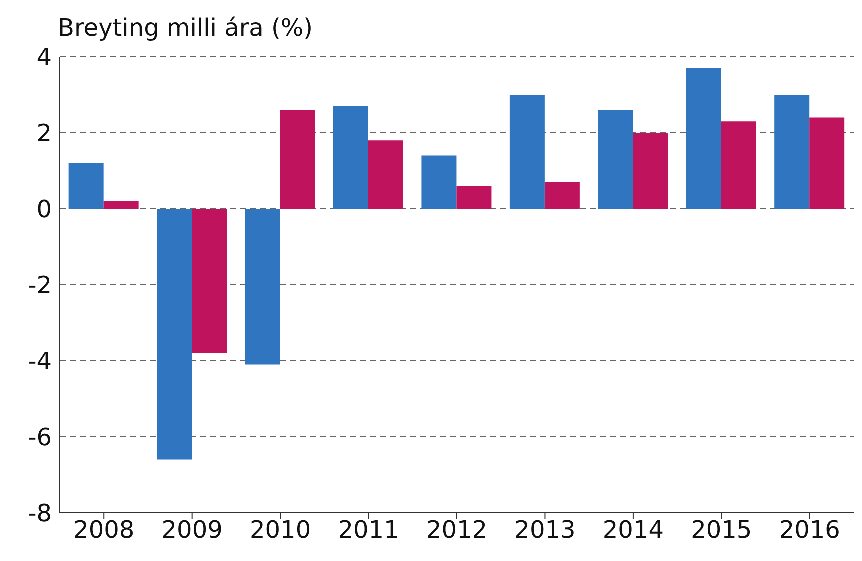 Image resolution: width=862 pixels, height=561 pixels. Describe the element at coordinates (40, 286) in the screenshot. I see `y-tick-label: -2` at that location.